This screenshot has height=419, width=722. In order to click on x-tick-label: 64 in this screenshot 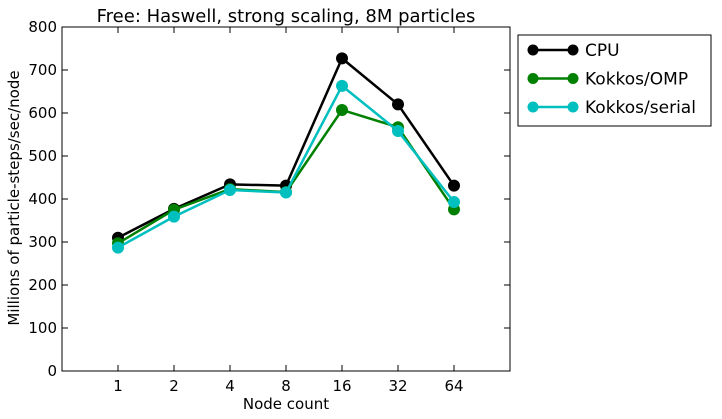, I will do `click(453, 386)`.